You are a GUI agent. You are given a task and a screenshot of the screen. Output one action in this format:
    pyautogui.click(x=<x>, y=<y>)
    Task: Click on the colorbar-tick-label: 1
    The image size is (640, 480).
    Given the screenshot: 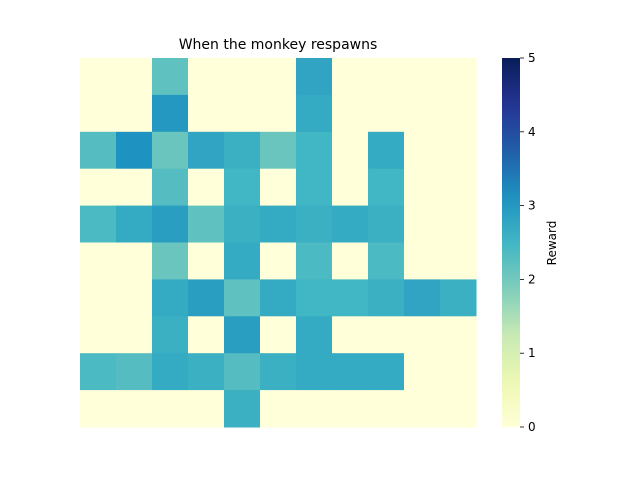 What is the action you would take?
    pyautogui.click(x=532, y=353)
    